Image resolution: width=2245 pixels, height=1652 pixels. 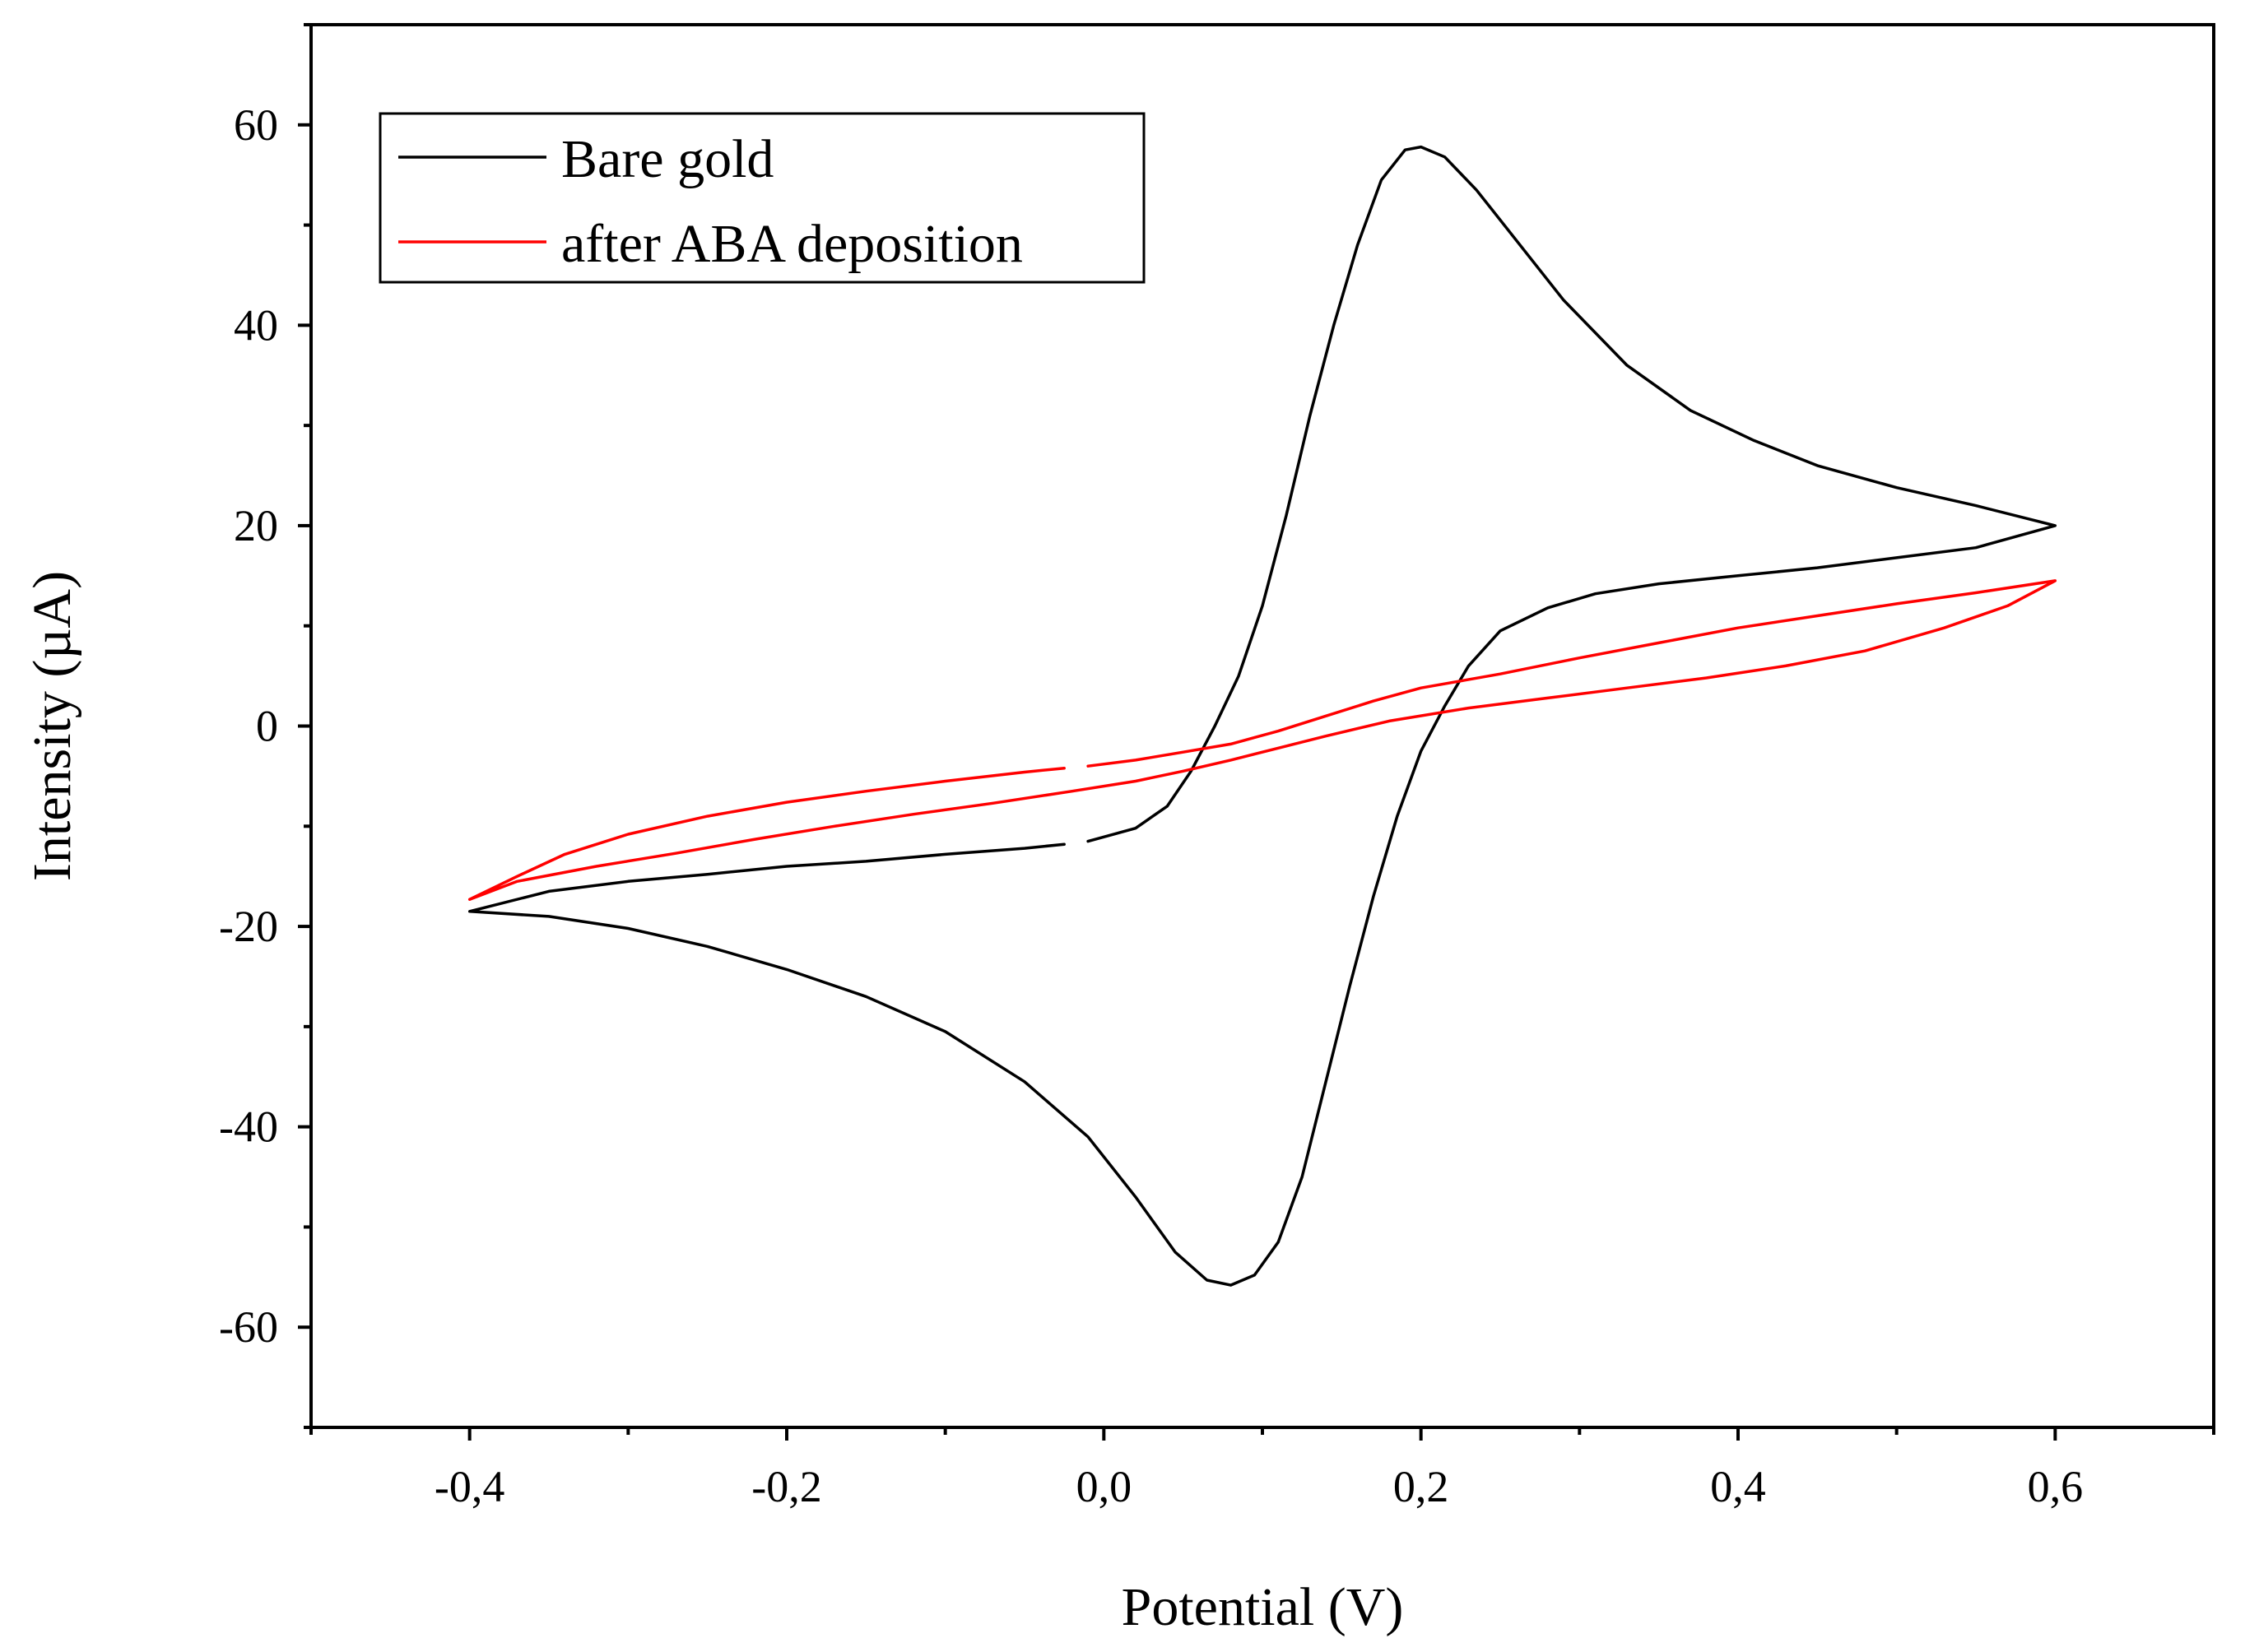 What do you see at coordinates (792, 244) in the screenshot?
I see `legend-label-after-aba: after ABA deposition` at bounding box center [792, 244].